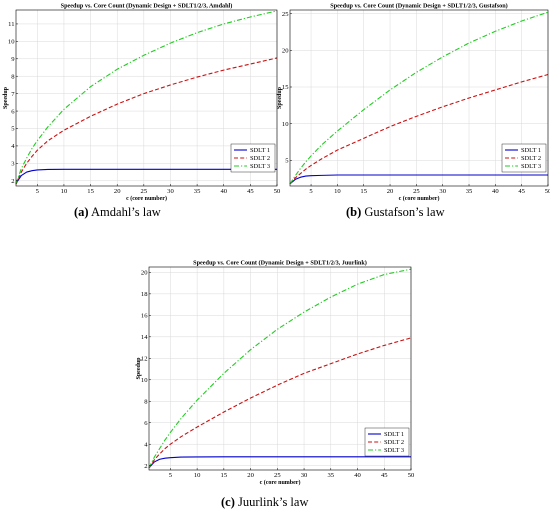 Image resolution: width=550 pixels, height=523 pixels. What do you see at coordinates (273, 502) in the screenshot?
I see `caption-text: Juurlink’s law` at bounding box center [273, 502].